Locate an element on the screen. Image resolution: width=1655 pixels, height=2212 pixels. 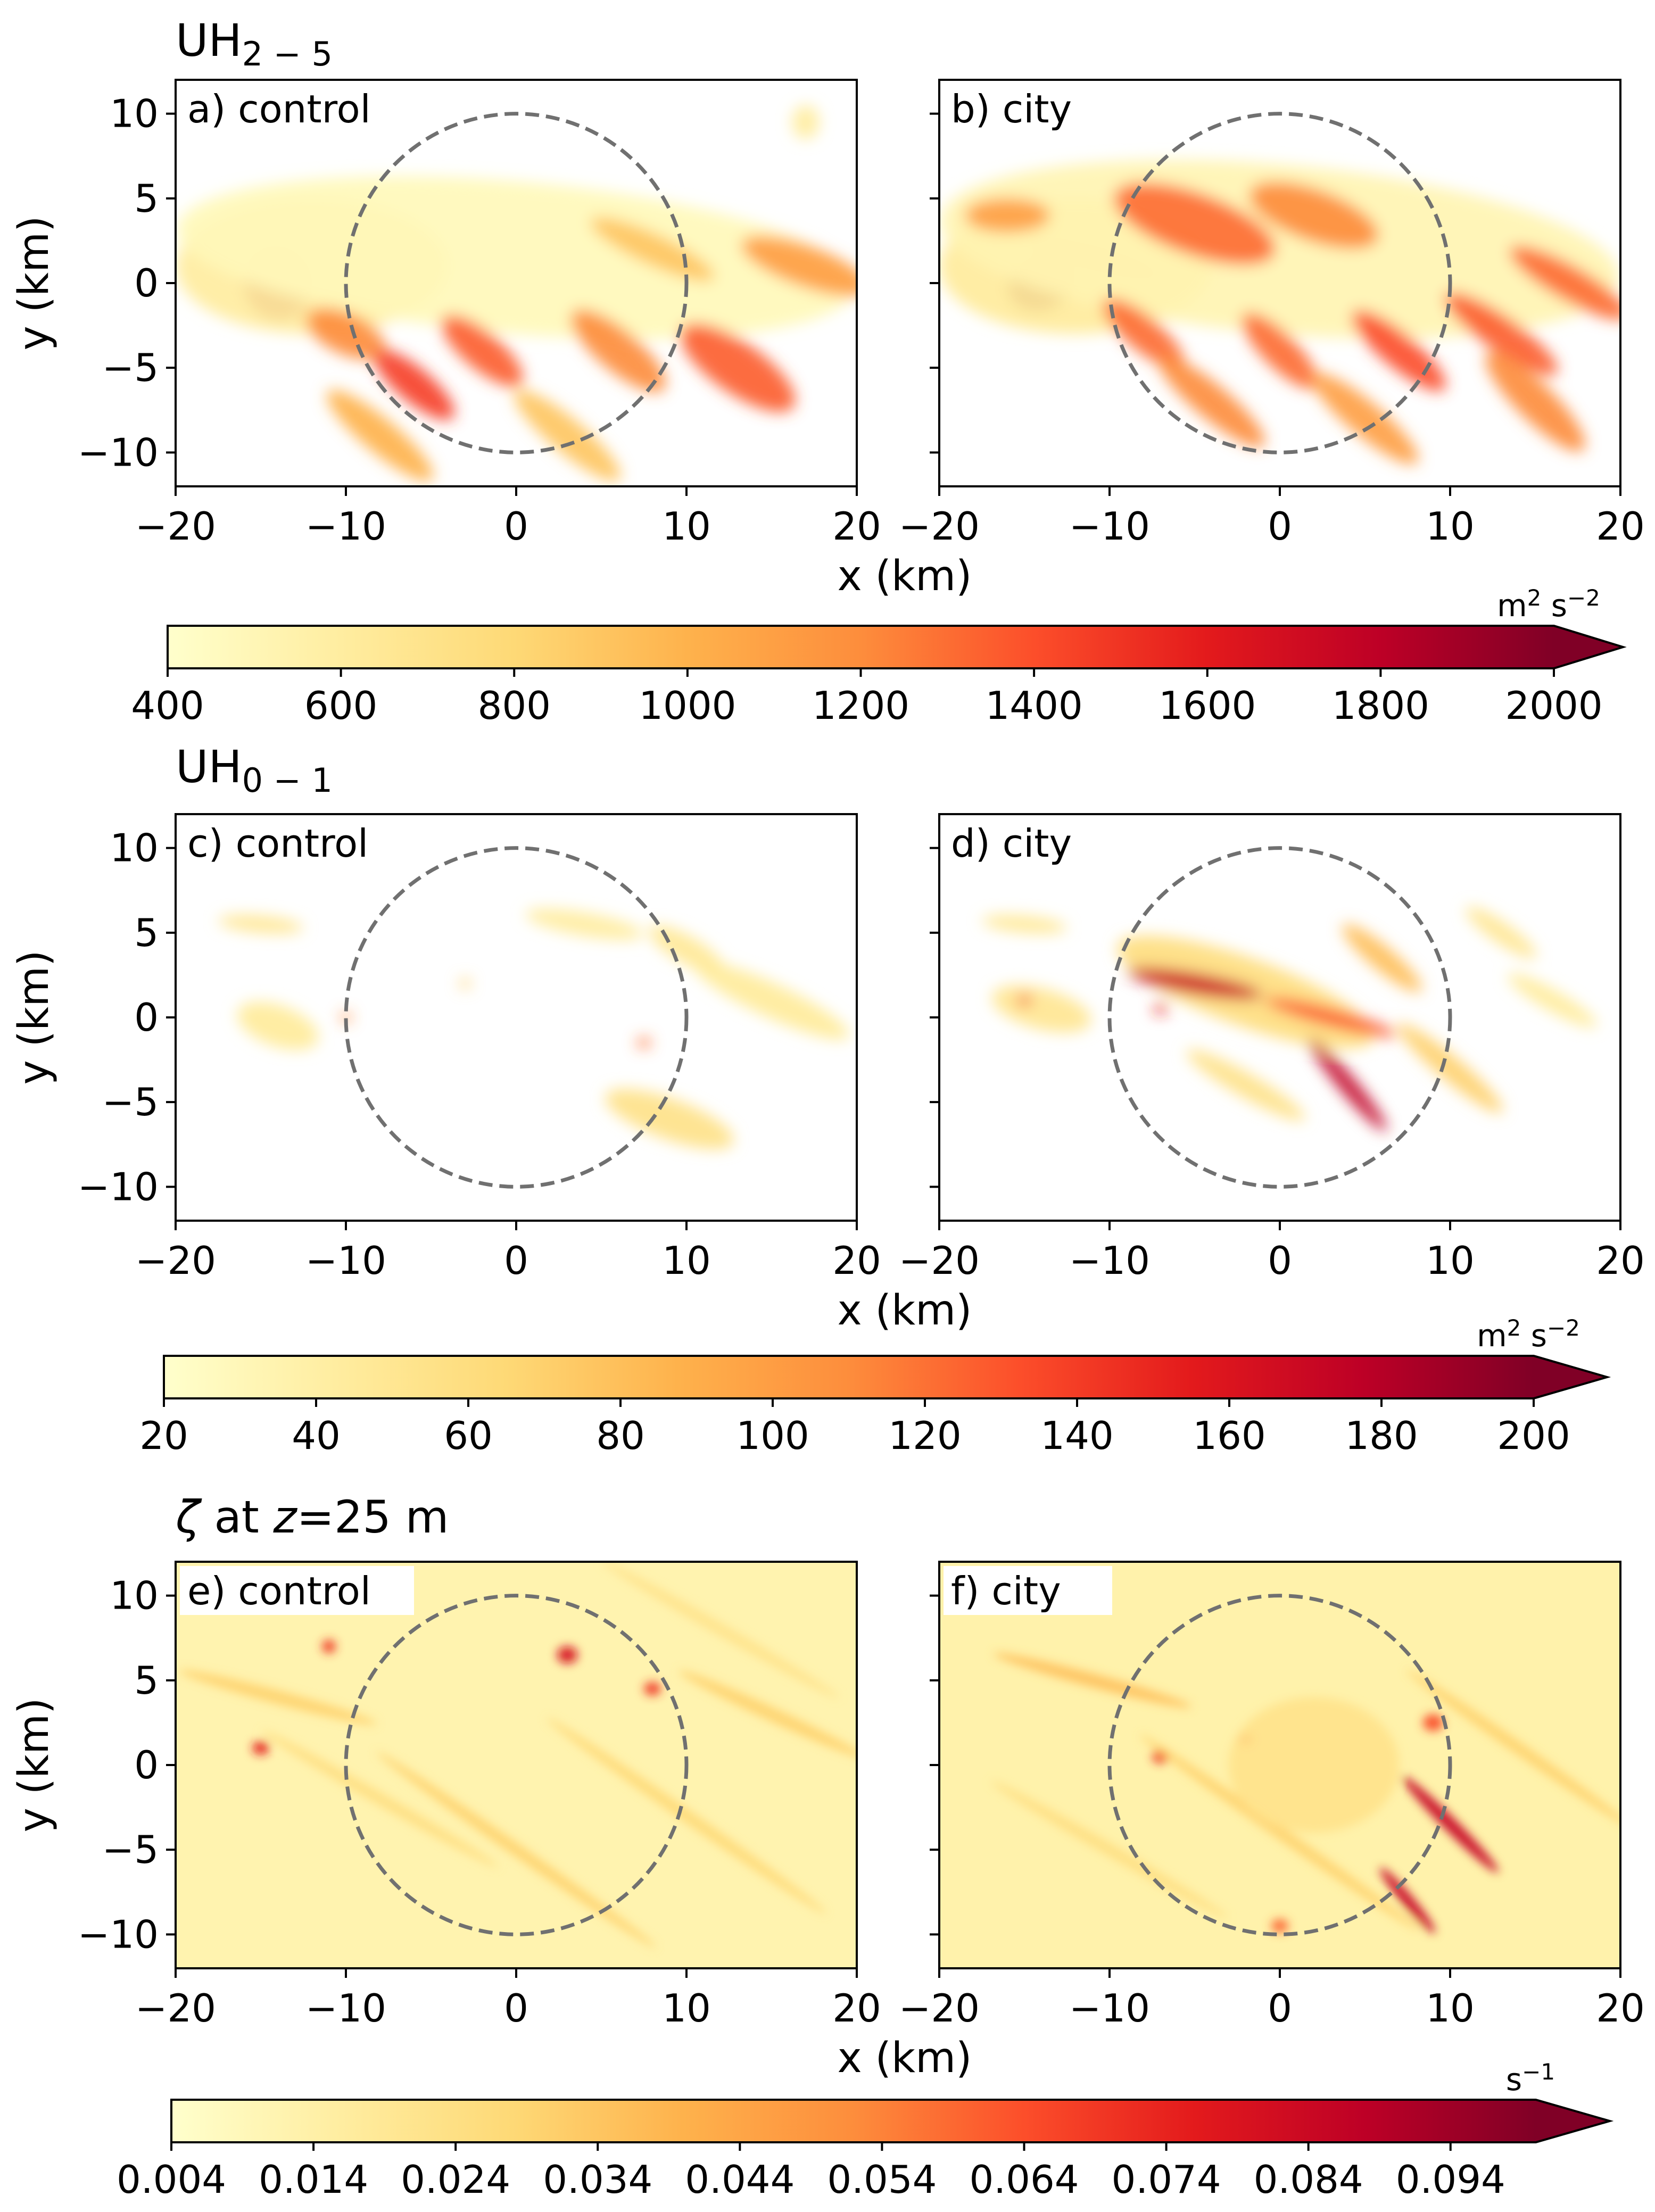
panel-title-box is located at coordinates (1028, 842).